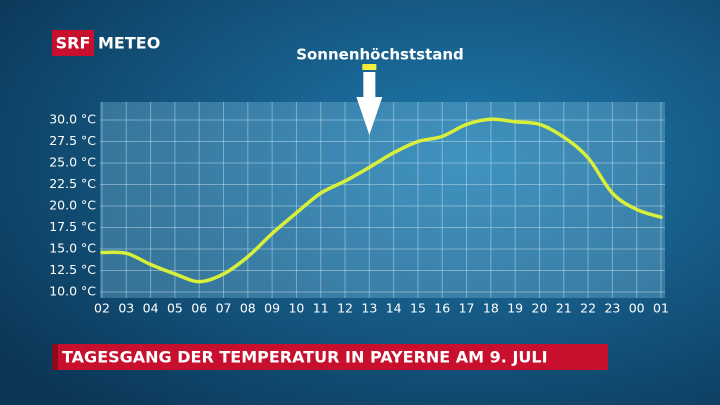 The width and height of the screenshot is (720, 405). Describe the element at coordinates (248, 308) in the screenshot. I see `x-tick-label: 08` at that location.